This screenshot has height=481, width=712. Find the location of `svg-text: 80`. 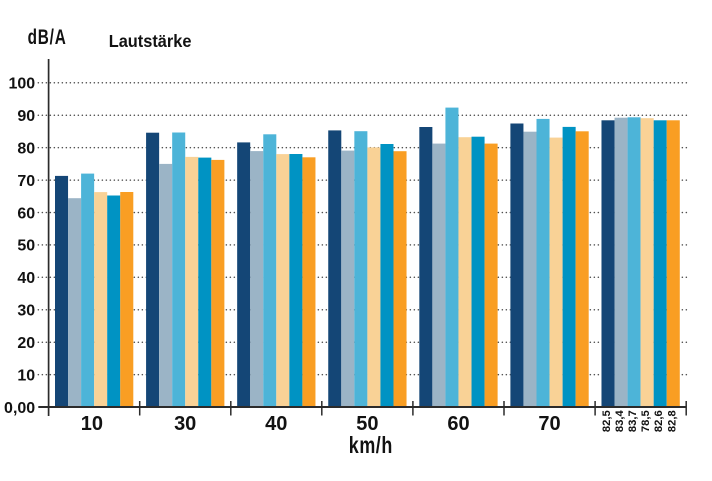

svg-text: 80 is located at coordinates (26, 148).